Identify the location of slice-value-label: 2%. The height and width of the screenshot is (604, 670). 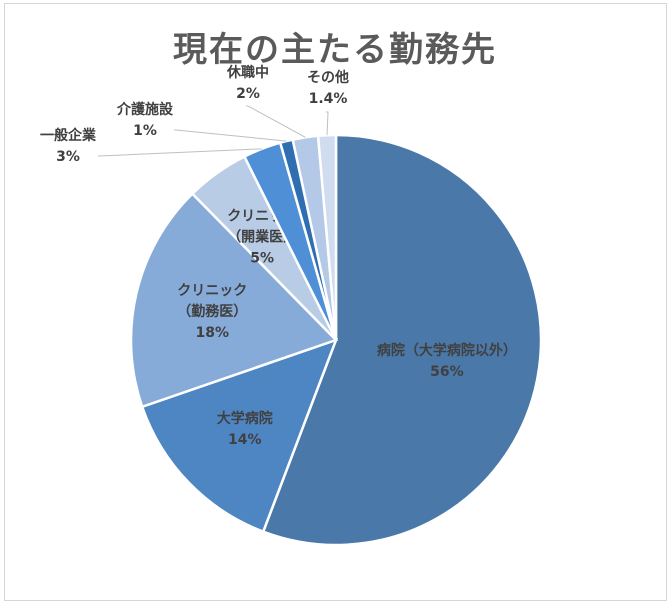
(248, 94).